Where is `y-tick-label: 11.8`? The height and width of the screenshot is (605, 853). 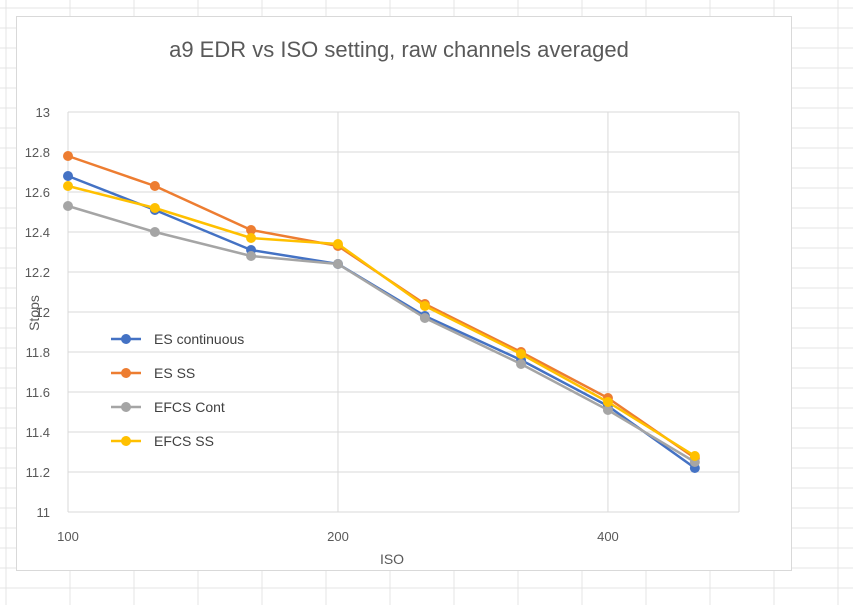 y-tick-label: 11.8 is located at coordinates (38, 352).